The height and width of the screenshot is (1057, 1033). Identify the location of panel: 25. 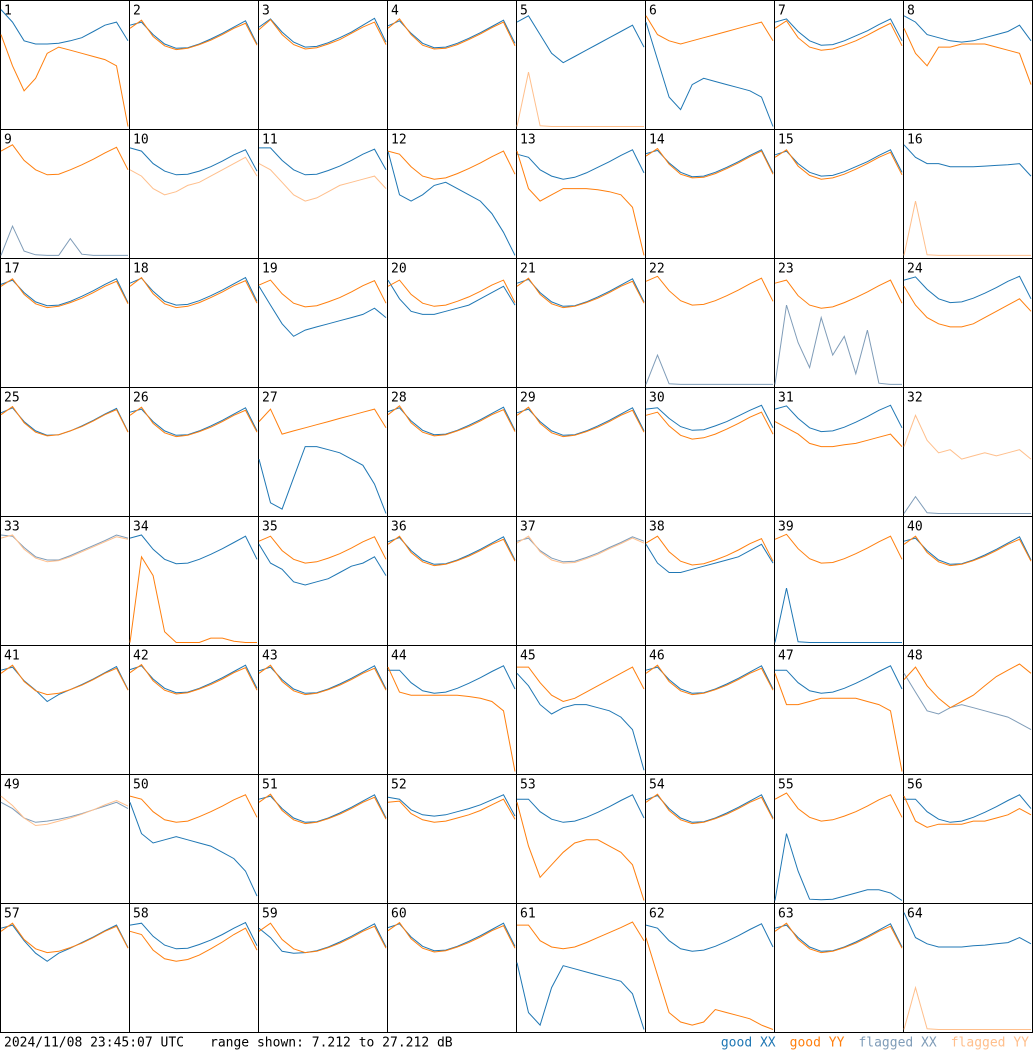
(65, 452).